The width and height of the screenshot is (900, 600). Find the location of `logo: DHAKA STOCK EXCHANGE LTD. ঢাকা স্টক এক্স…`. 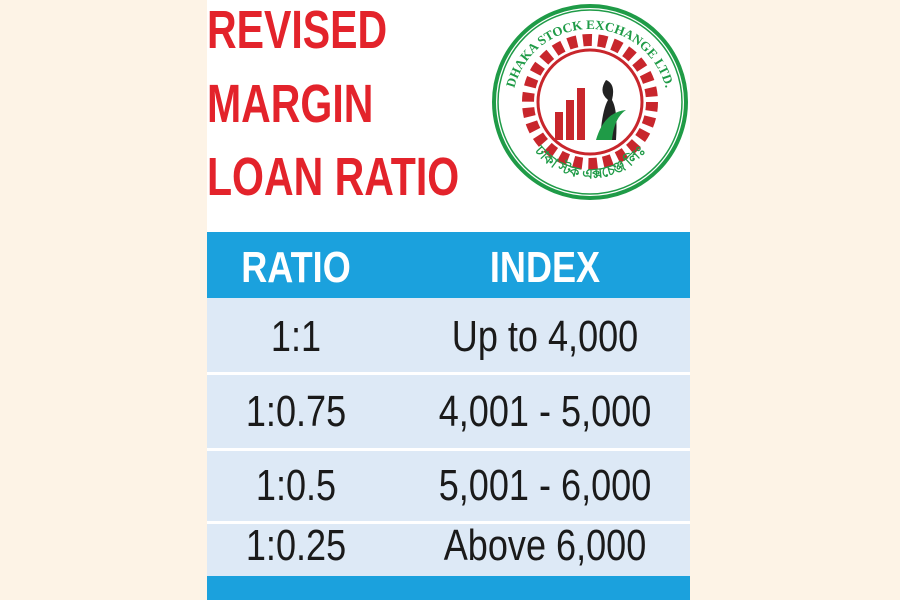

logo: DHAKA STOCK EXCHANGE LTD. ঢাকা স্টক এক্স… is located at coordinates (590, 102).